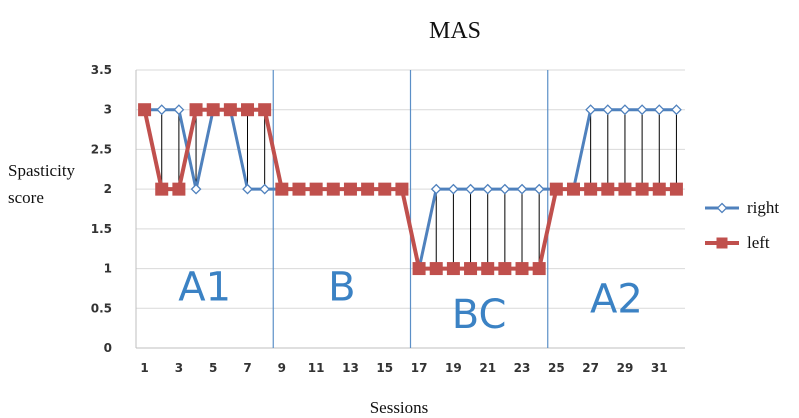 The height and width of the screenshot is (418, 799). What do you see at coordinates (625, 368) in the screenshot?
I see `x-tick-label: 29` at bounding box center [625, 368].